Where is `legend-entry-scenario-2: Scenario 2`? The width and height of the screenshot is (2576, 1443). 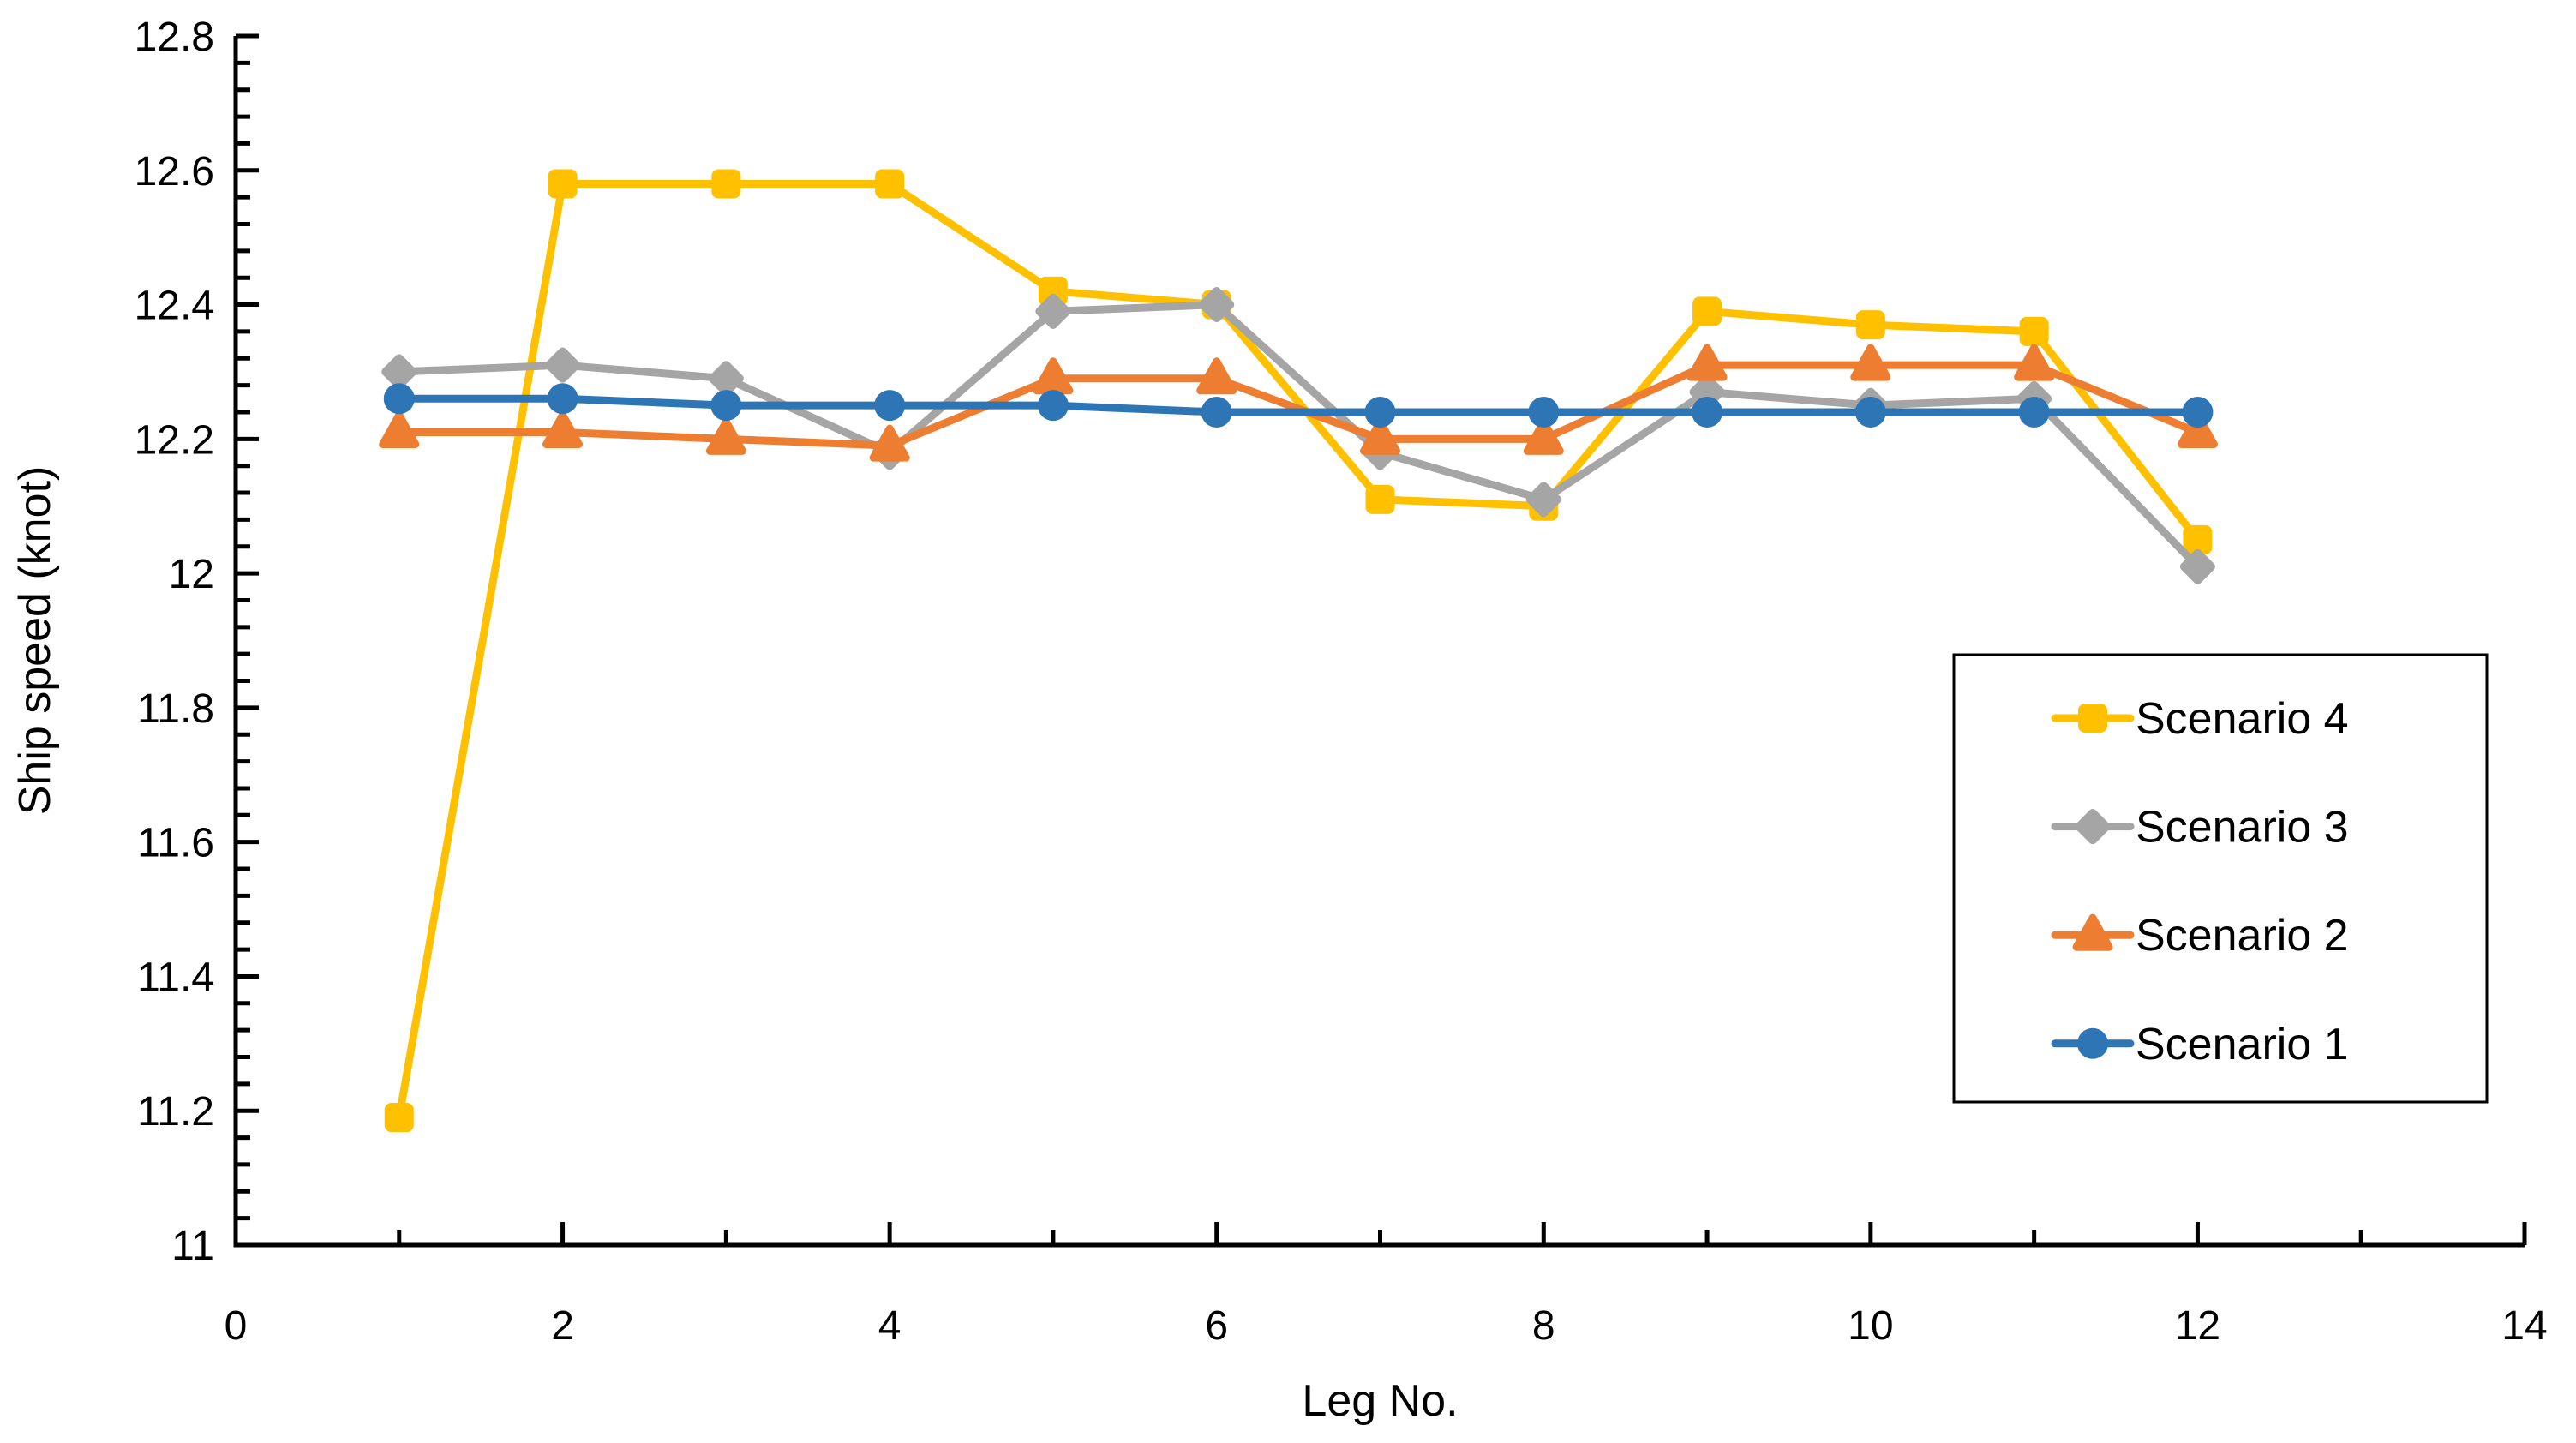
legend-entry-scenario-2: Scenario 2 is located at coordinates (2200, 936).